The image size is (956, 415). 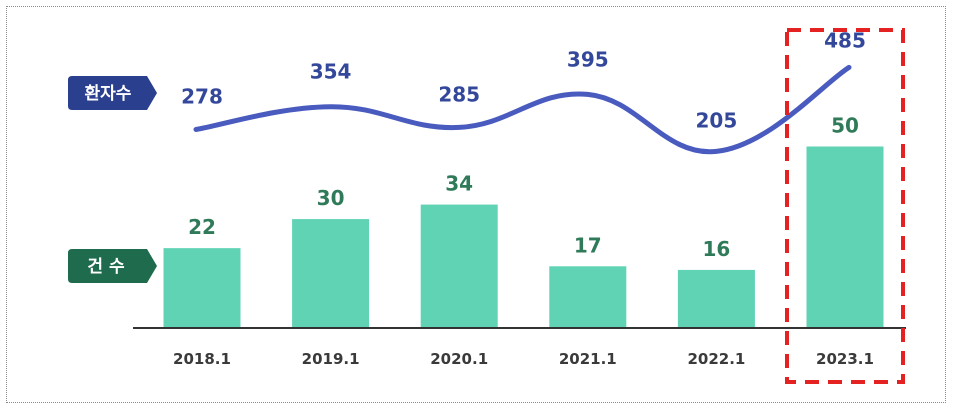 What do you see at coordinates (331, 273) in the screenshot?
I see `bar-2019.1` at bounding box center [331, 273].